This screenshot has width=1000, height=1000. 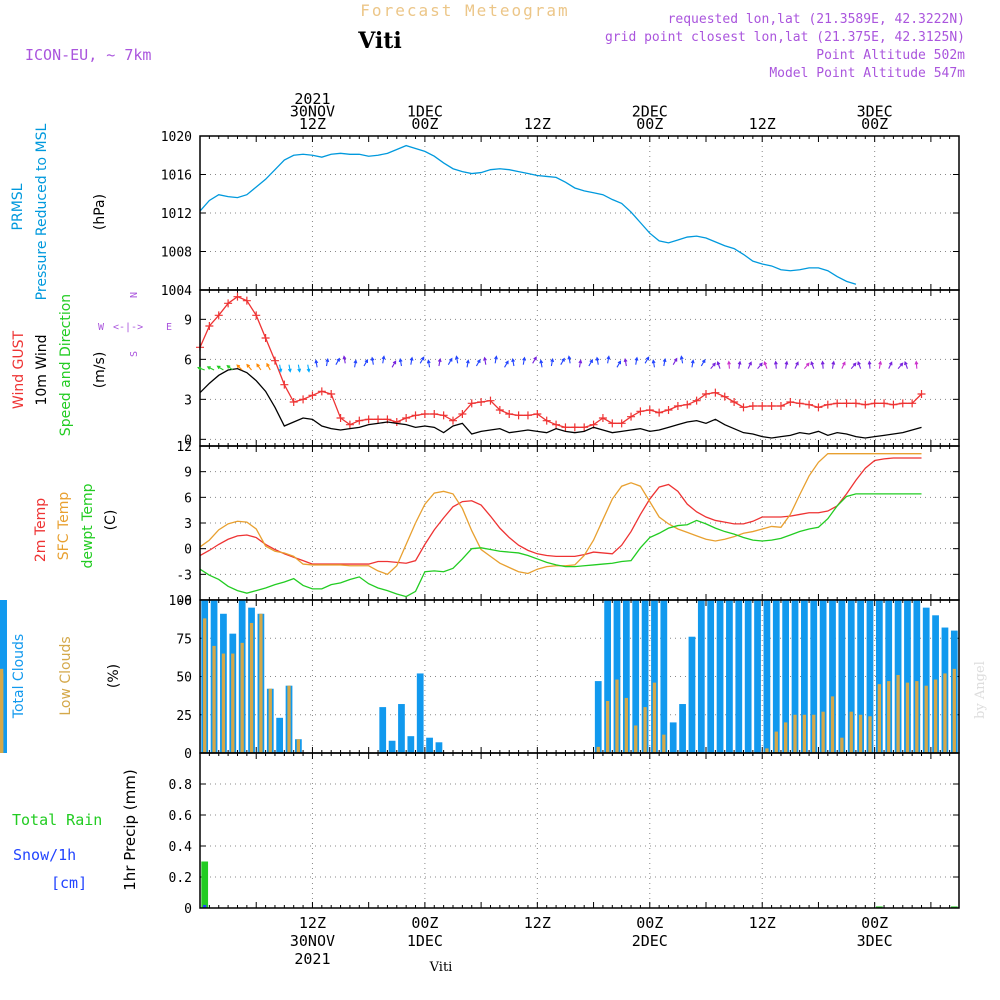 What do you see at coordinates (88, 525) in the screenshot?
I see `ylabel-dewpt: dewpt Temp` at bounding box center [88, 525].